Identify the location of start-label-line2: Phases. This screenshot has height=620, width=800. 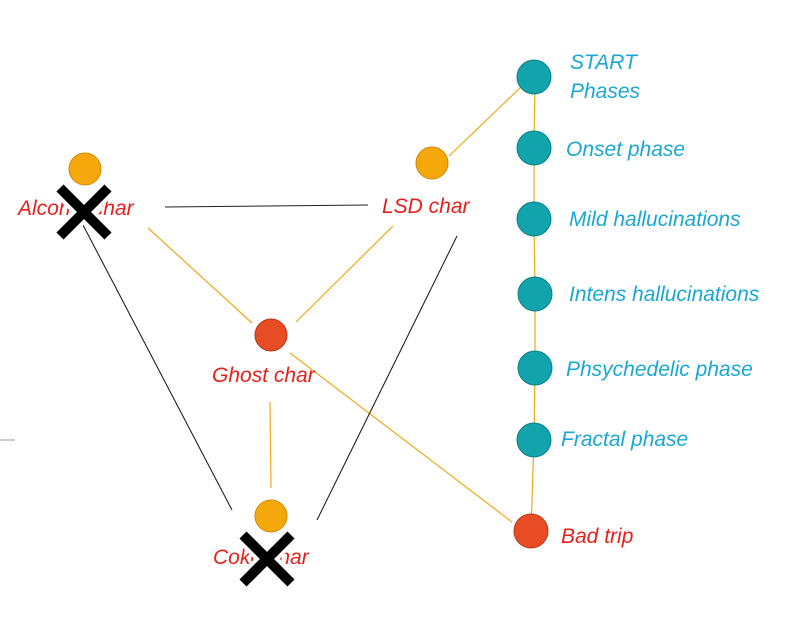
(605, 91).